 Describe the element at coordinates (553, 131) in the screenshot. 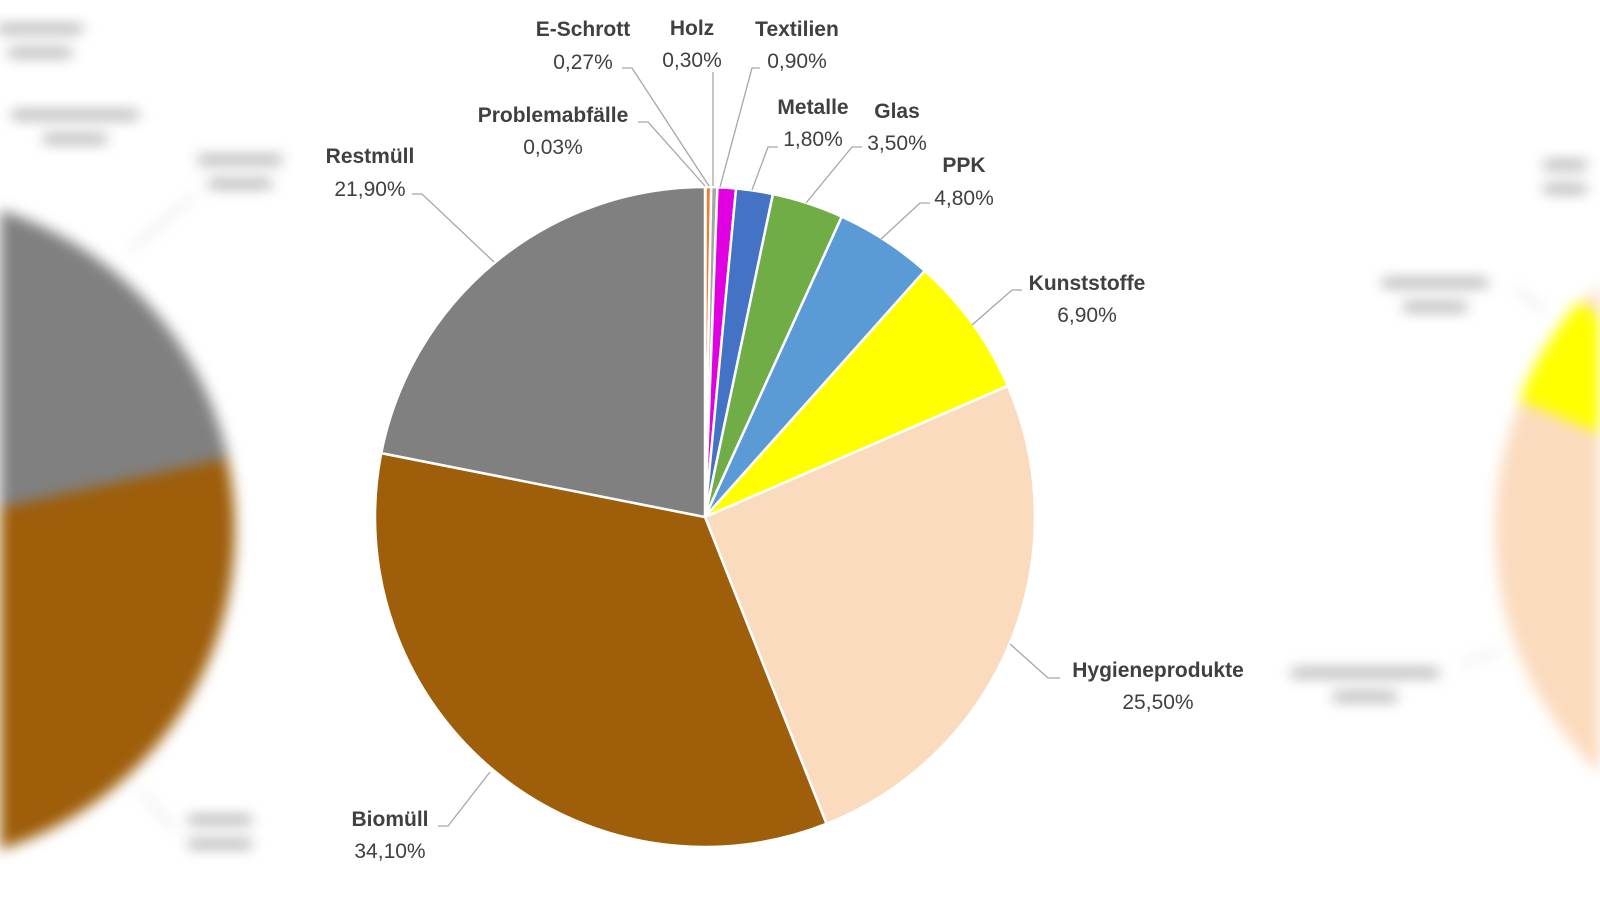

I see `label-problemabfaelle: Problemabfälle 0,03%` at that location.